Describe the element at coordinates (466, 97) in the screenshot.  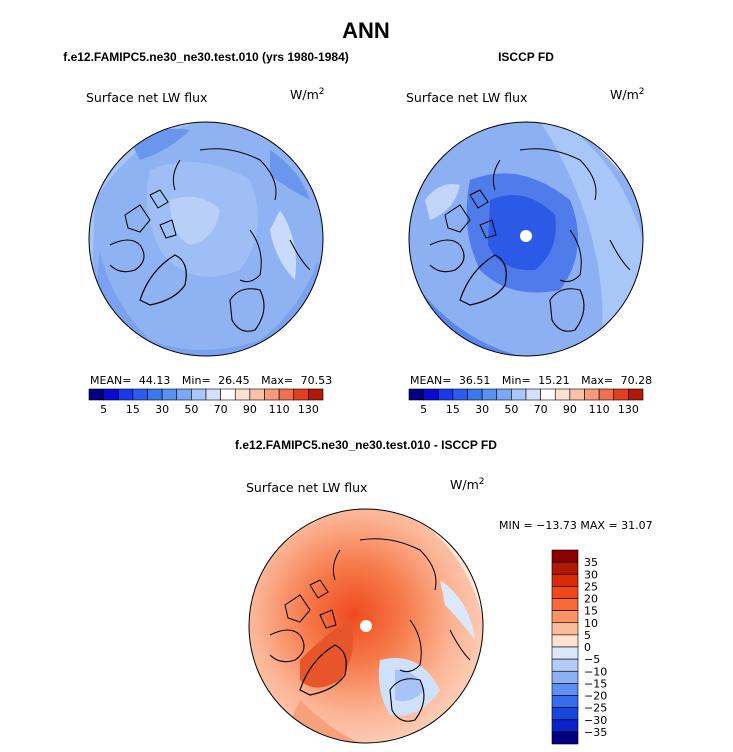
I see `panel-obs-variable: Surface net LW flux` at that location.